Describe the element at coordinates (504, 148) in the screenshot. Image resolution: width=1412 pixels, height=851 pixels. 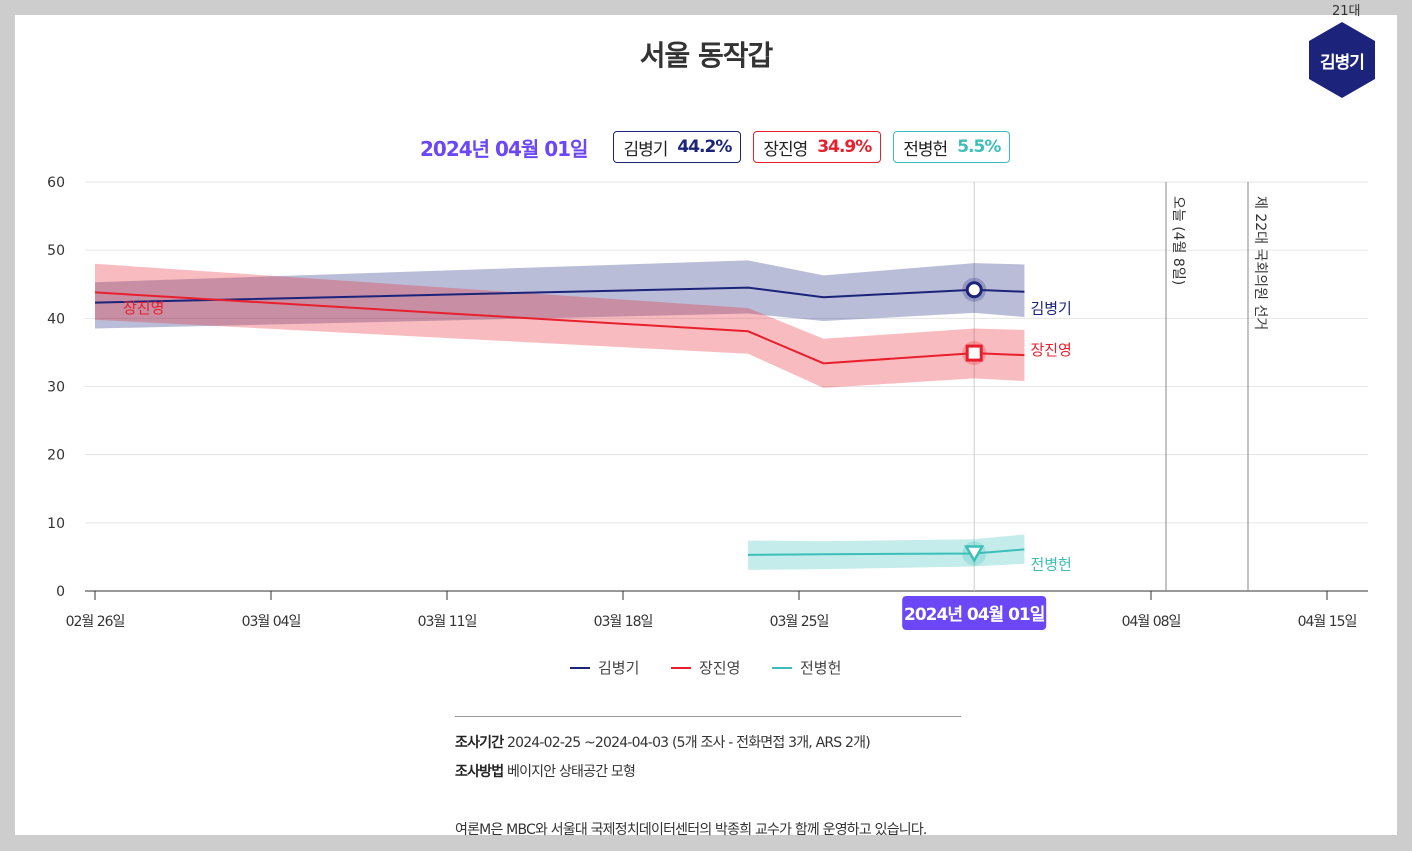
I see `current-date: 2024년 04월 01일` at that location.